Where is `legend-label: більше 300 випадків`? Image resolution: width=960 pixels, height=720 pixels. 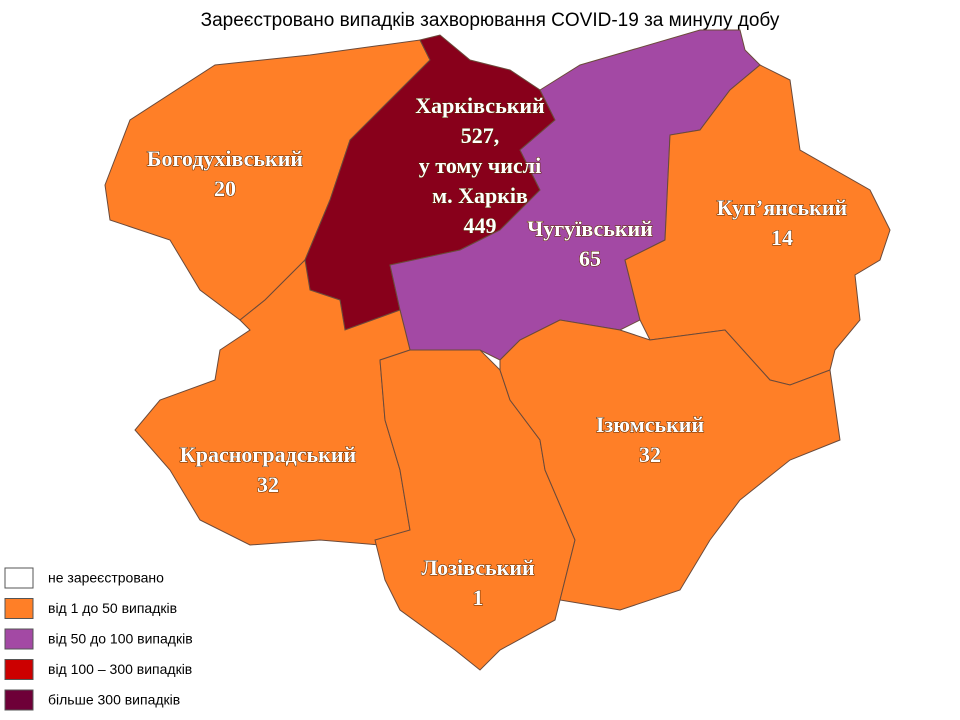 legend-label: більше 300 випадків is located at coordinates (114, 700).